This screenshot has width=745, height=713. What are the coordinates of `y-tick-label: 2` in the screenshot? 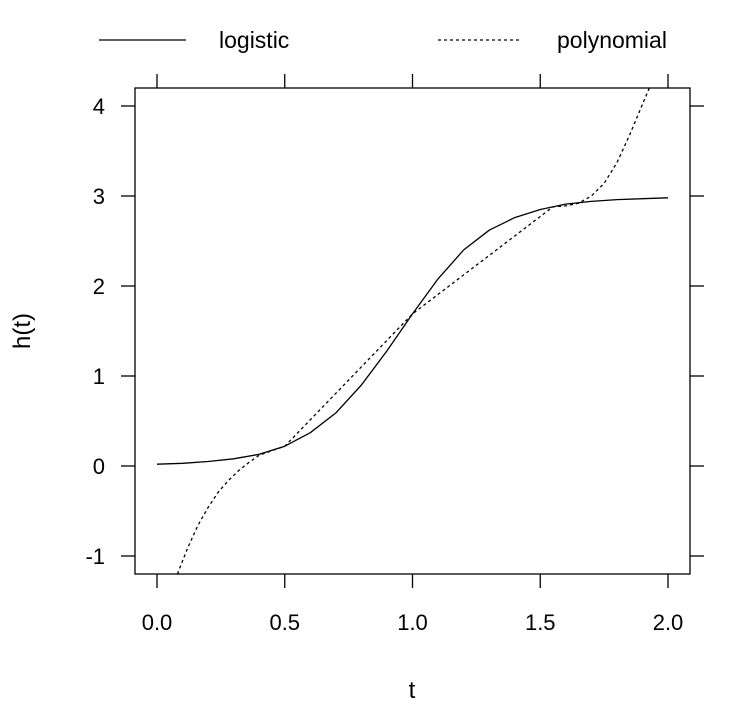 It's located at (99, 286).